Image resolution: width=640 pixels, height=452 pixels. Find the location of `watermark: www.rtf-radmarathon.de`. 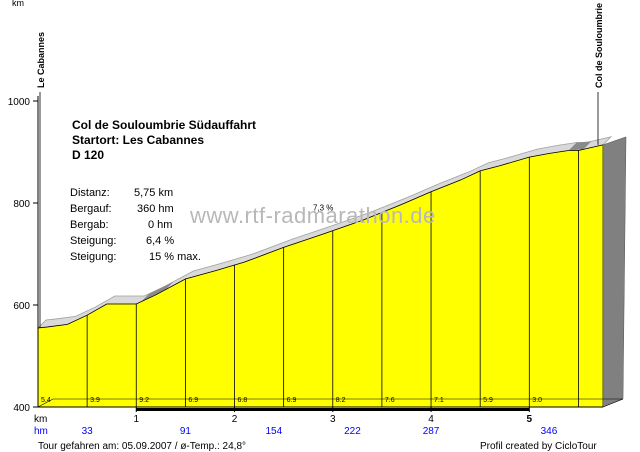

watermark: www.rtf-radmarathon.de is located at coordinates (313, 215).